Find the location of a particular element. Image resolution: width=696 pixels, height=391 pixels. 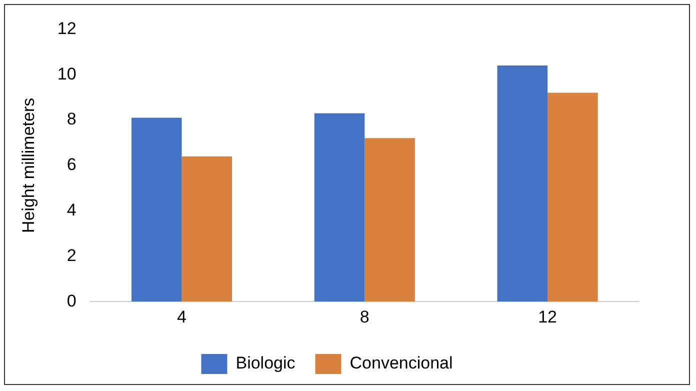

y-tick-label: 0 is located at coordinates (71, 300).